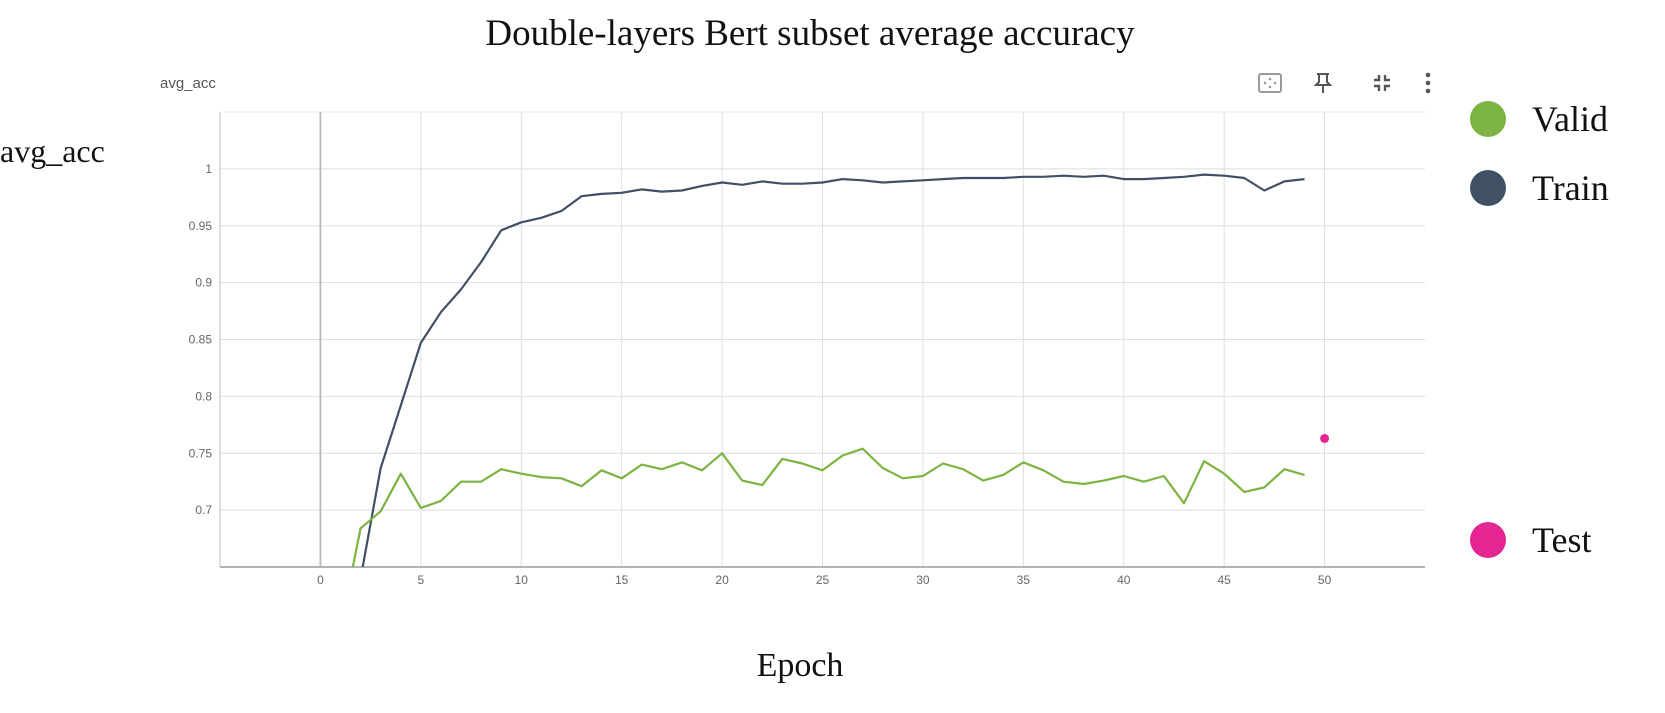 The width and height of the screenshot is (1665, 713). What do you see at coordinates (1024, 580) in the screenshot?
I see `x-tick-label: 35` at bounding box center [1024, 580].